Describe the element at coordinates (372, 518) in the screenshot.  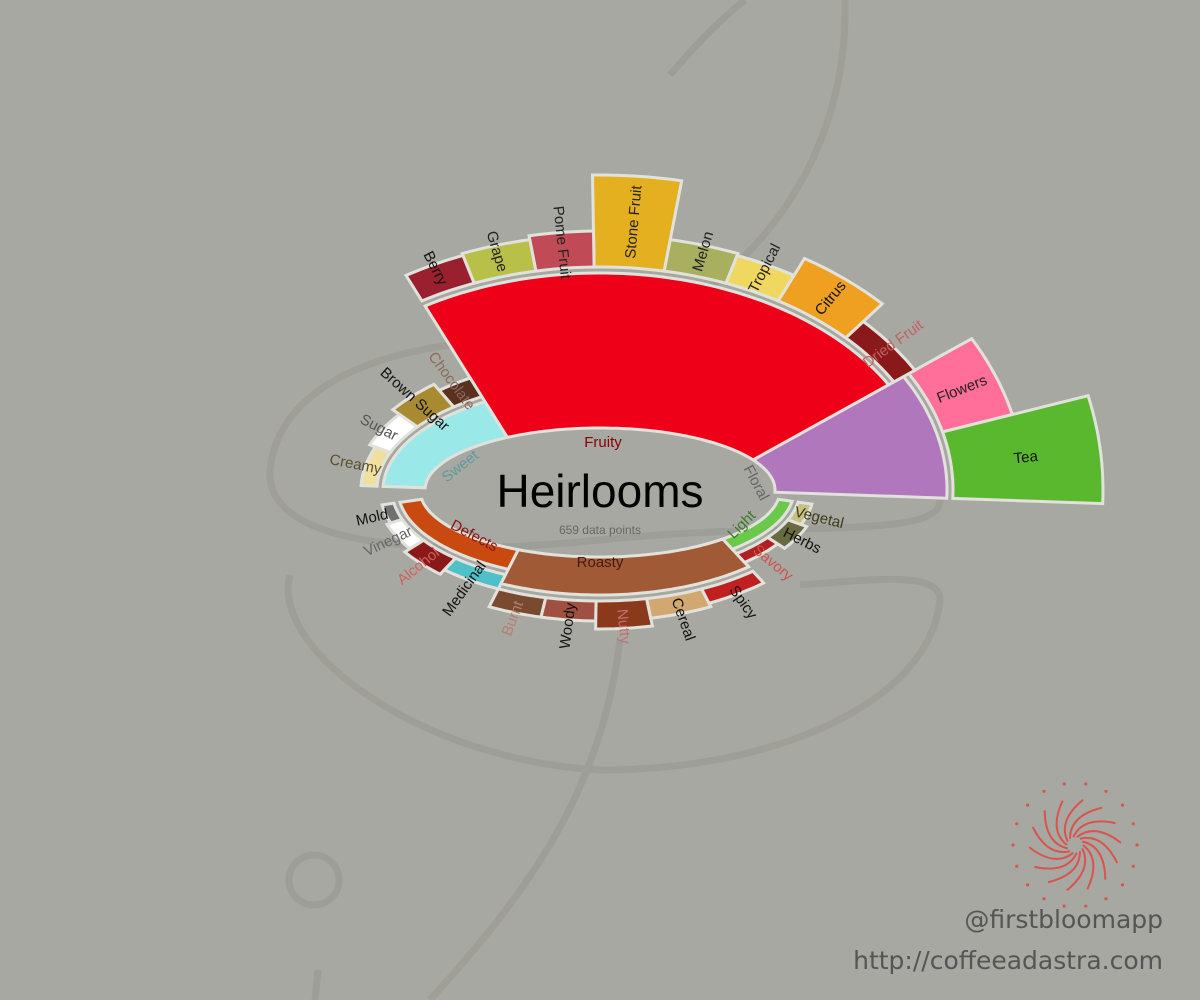
I see `label-mold: Mold` at that location.